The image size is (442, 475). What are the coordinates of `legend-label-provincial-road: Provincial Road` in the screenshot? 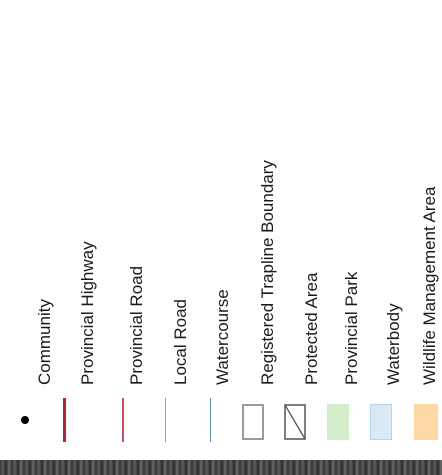 It's located at (136, 325).